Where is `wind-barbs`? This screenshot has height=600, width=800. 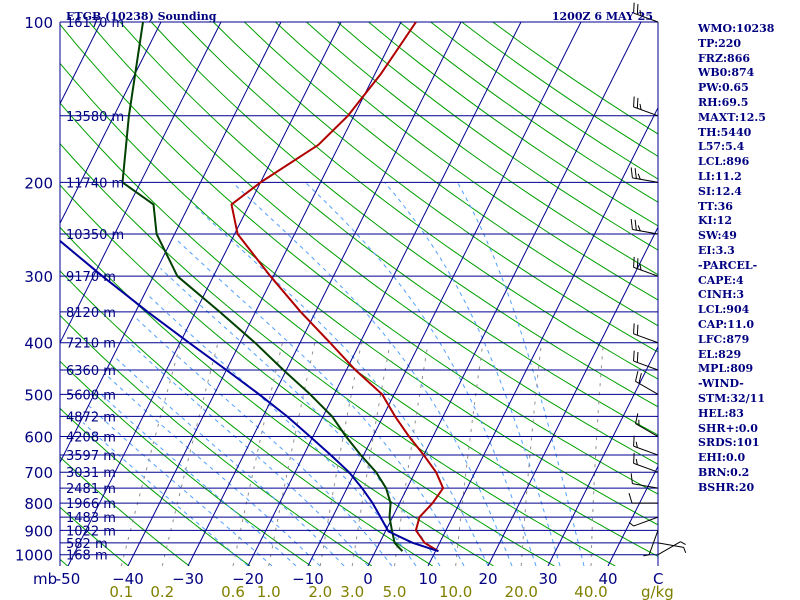
wind-barbs is located at coordinates (657, 279).